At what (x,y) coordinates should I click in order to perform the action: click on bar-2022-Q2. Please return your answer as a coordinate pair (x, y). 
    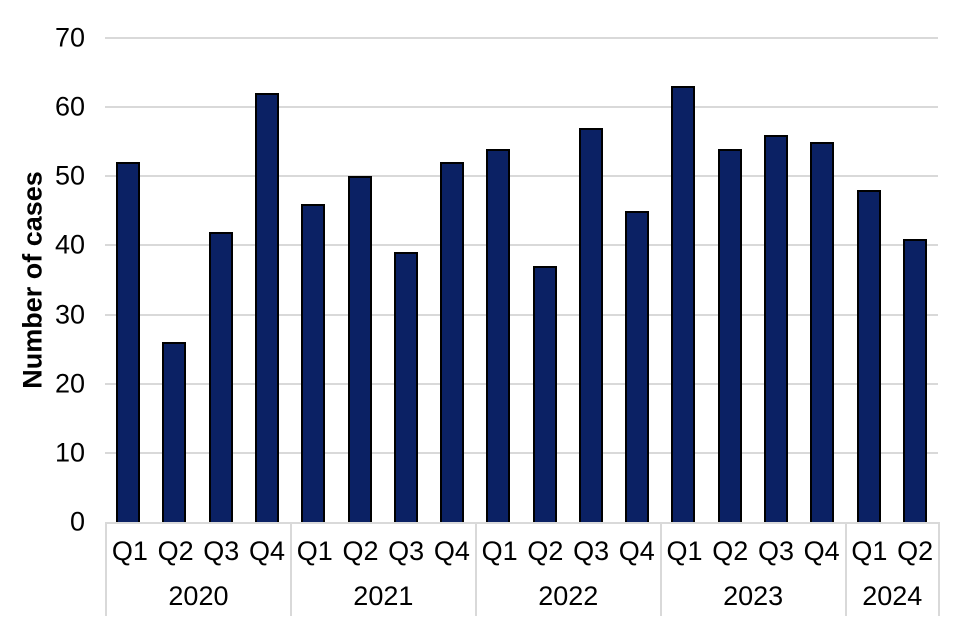
    Looking at the image, I should click on (544, 394).